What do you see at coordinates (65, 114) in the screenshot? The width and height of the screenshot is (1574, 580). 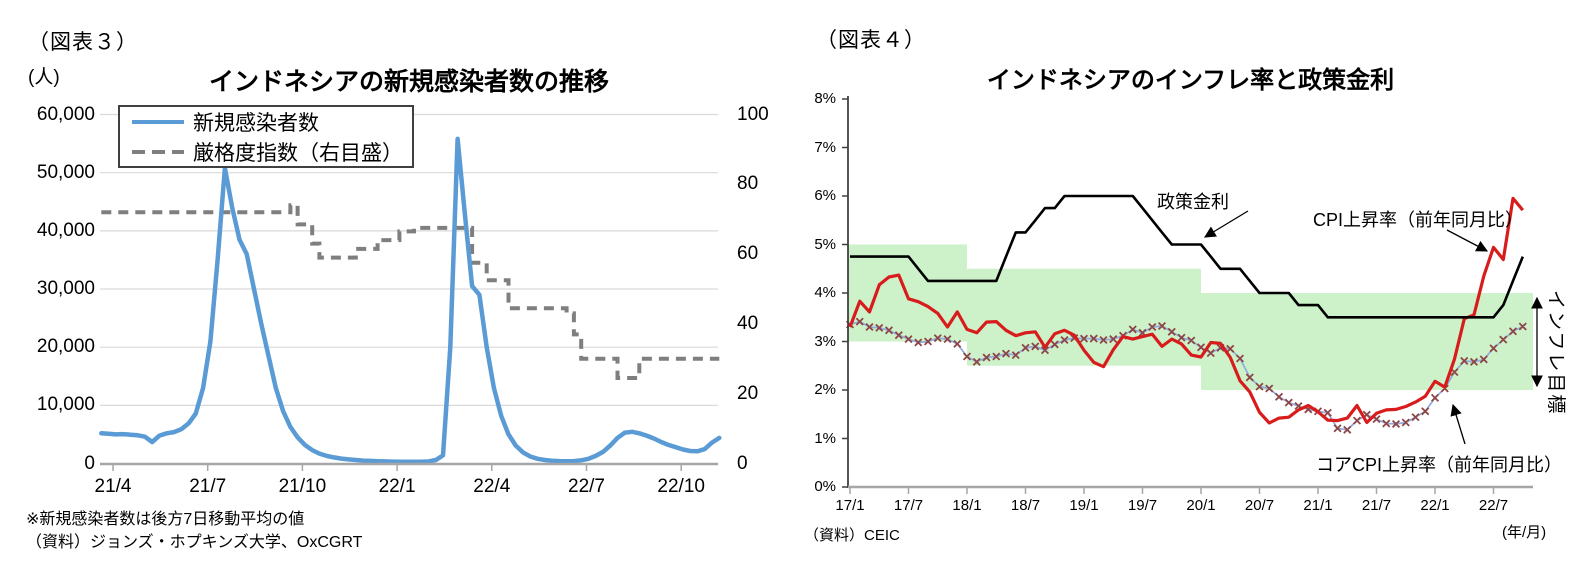 I see `fig3-left-axis-tick-label: 60,000` at bounding box center [65, 114].